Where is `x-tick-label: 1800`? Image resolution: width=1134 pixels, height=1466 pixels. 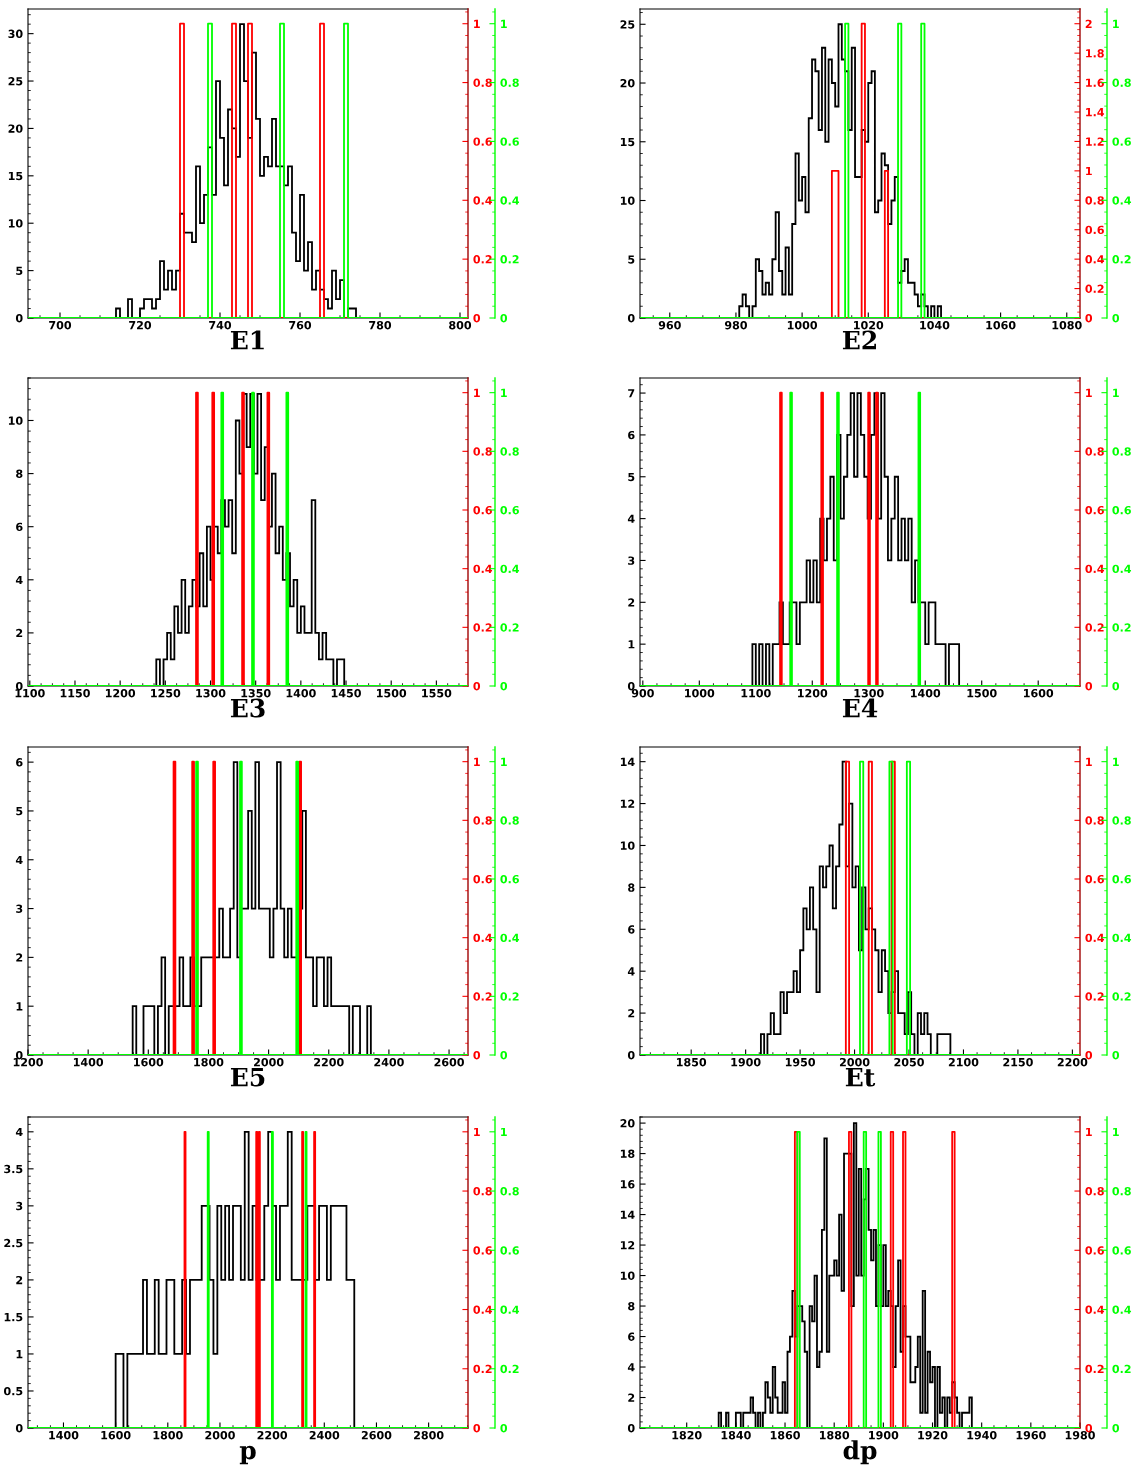
x-tick-label: 1800 is located at coordinates (168, 1435).